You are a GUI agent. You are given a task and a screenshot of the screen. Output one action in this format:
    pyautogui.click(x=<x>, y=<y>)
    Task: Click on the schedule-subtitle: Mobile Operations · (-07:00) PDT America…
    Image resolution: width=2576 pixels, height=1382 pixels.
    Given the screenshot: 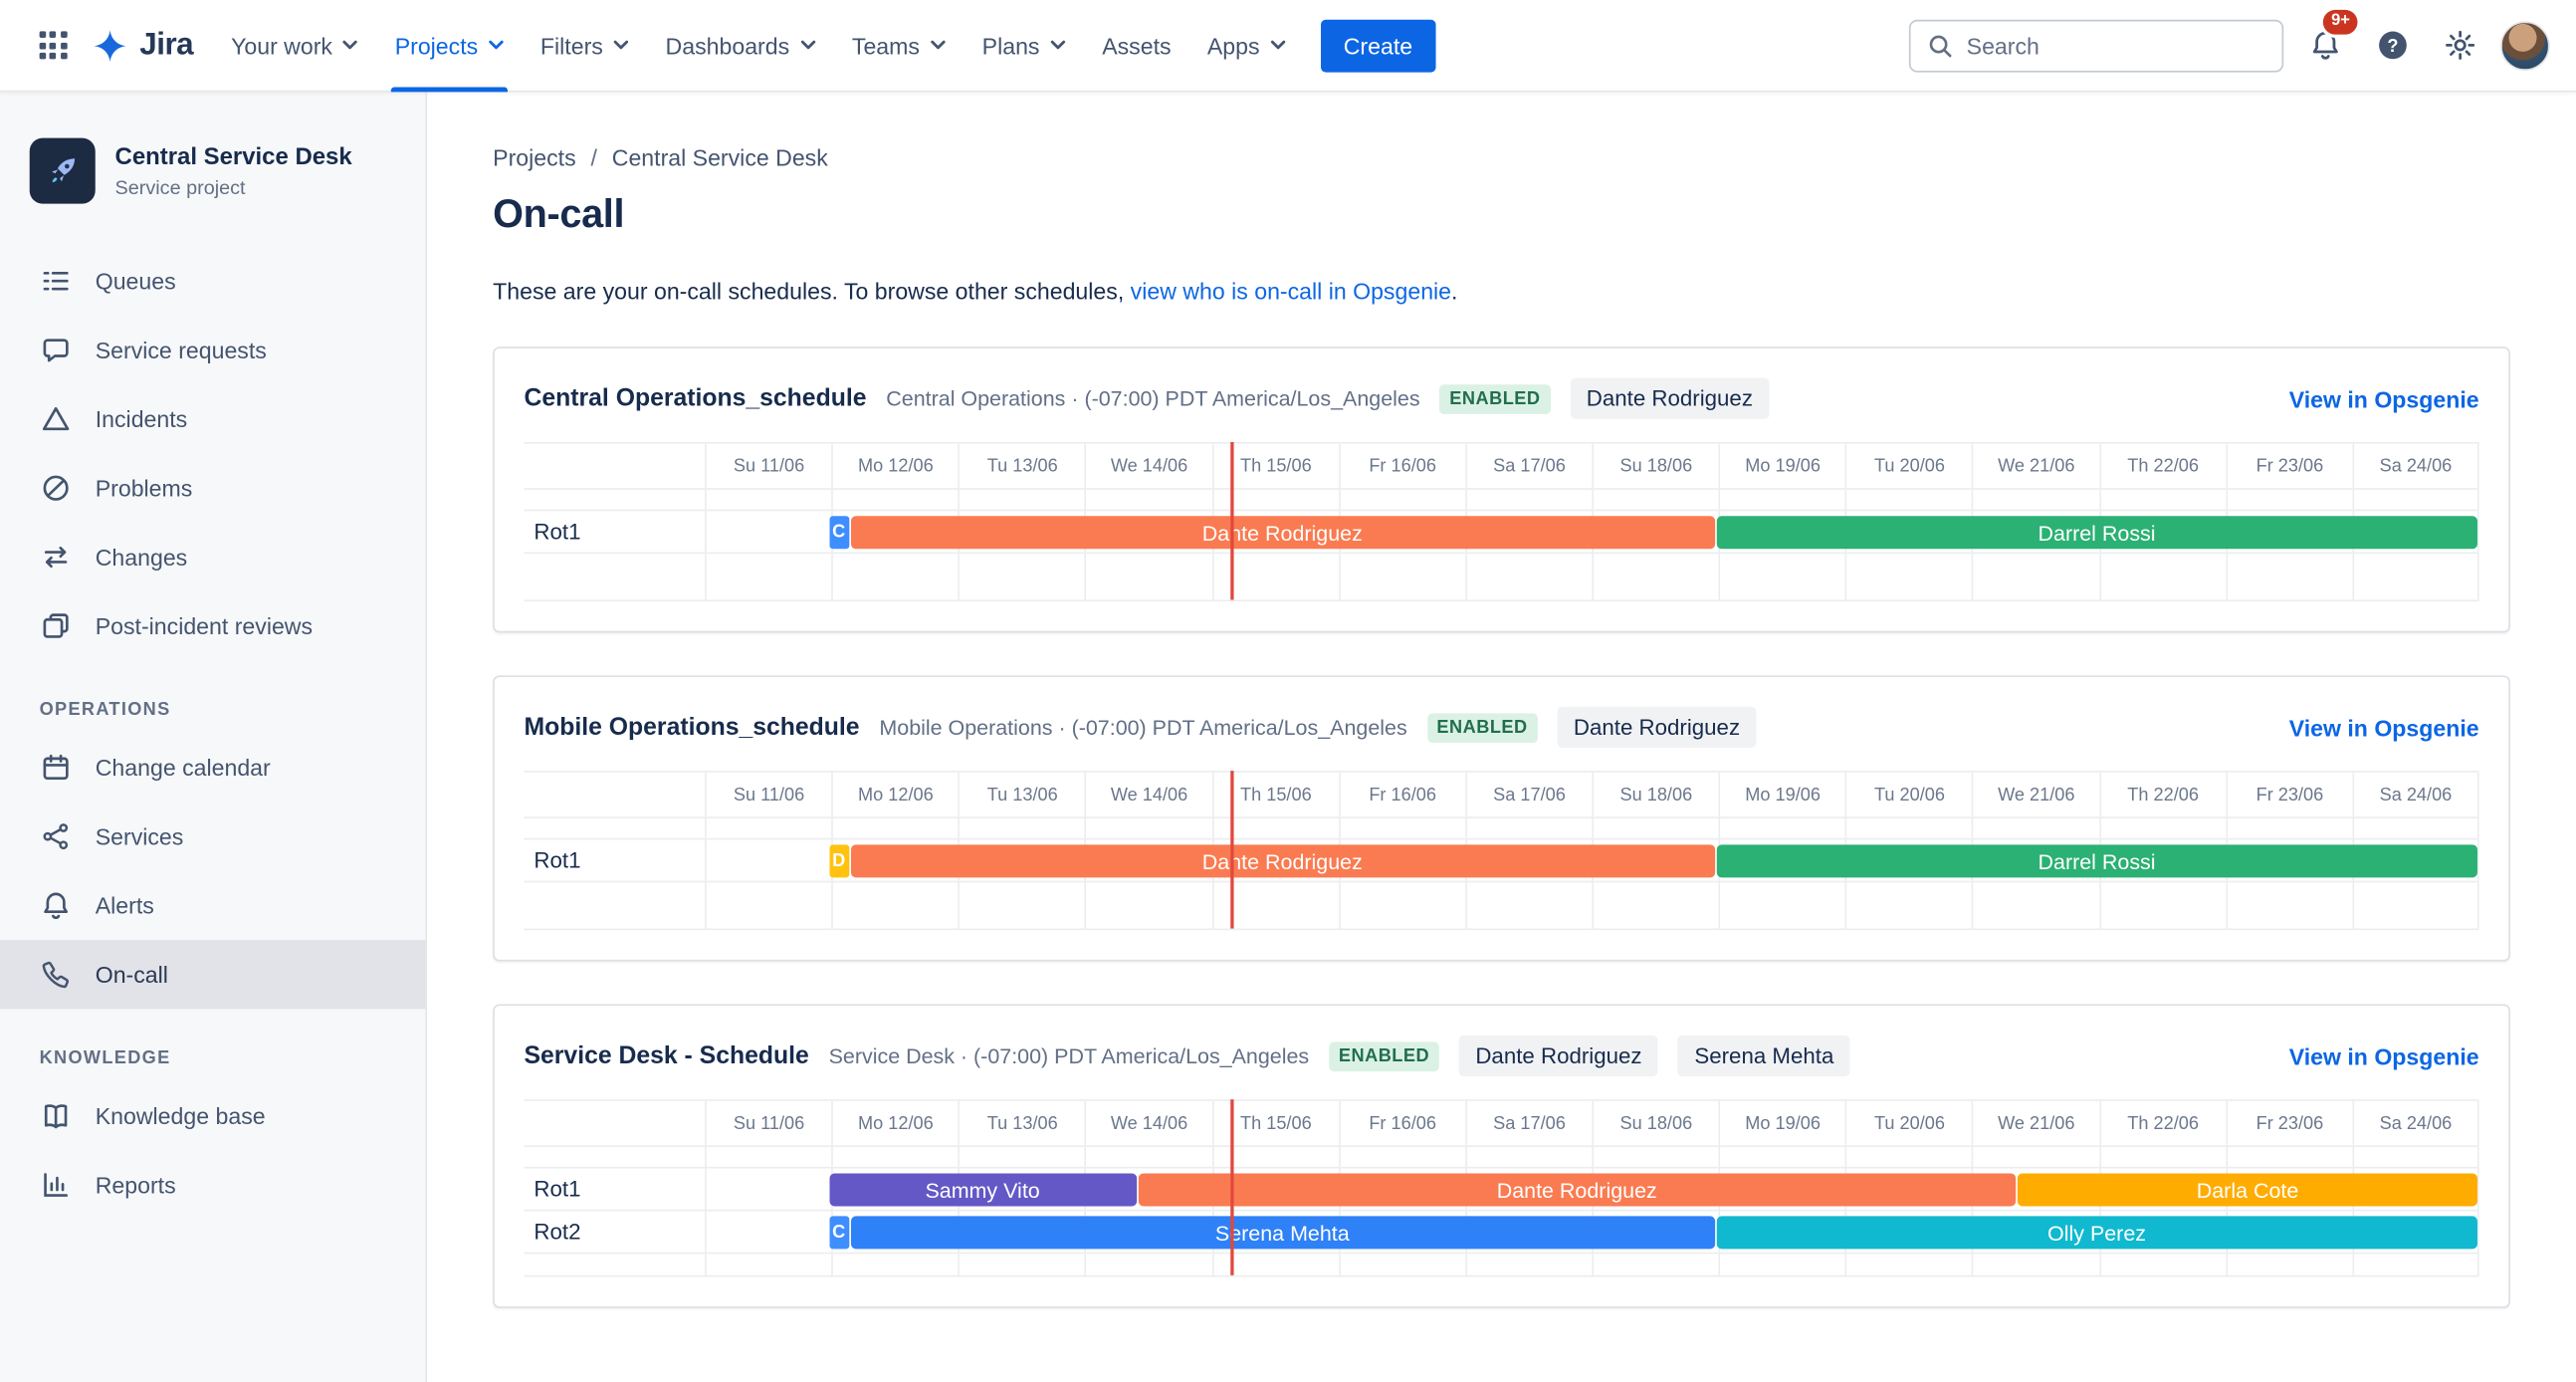 What is the action you would take?
    pyautogui.click(x=1143, y=727)
    